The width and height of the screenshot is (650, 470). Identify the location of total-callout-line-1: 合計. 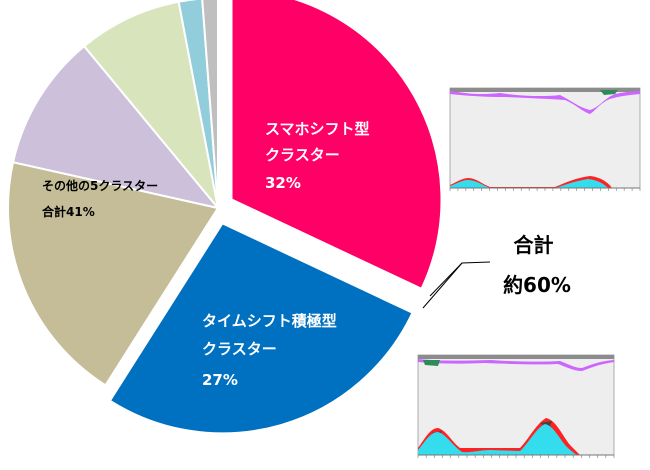
(534, 245).